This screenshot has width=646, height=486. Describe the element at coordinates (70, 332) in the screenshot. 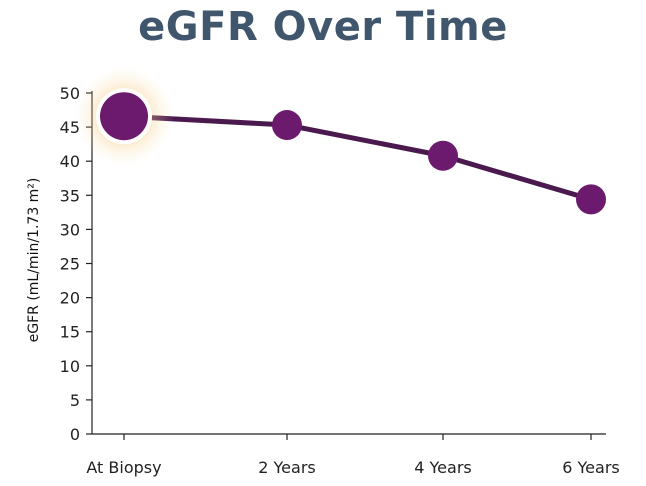

I see `y-tick-label: 15` at that location.